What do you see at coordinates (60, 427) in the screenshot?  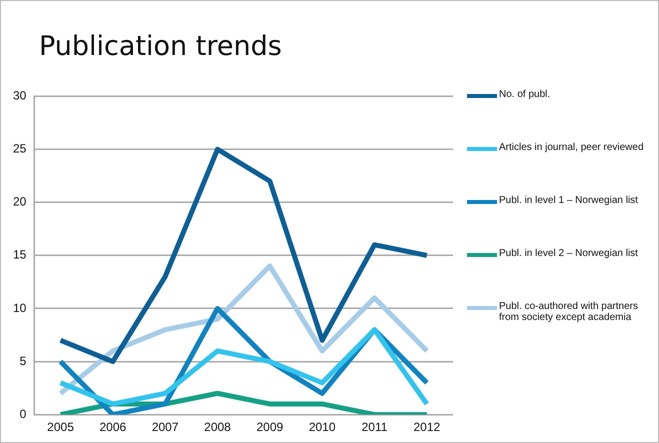 I see `x-tick-label: 2005` at bounding box center [60, 427].